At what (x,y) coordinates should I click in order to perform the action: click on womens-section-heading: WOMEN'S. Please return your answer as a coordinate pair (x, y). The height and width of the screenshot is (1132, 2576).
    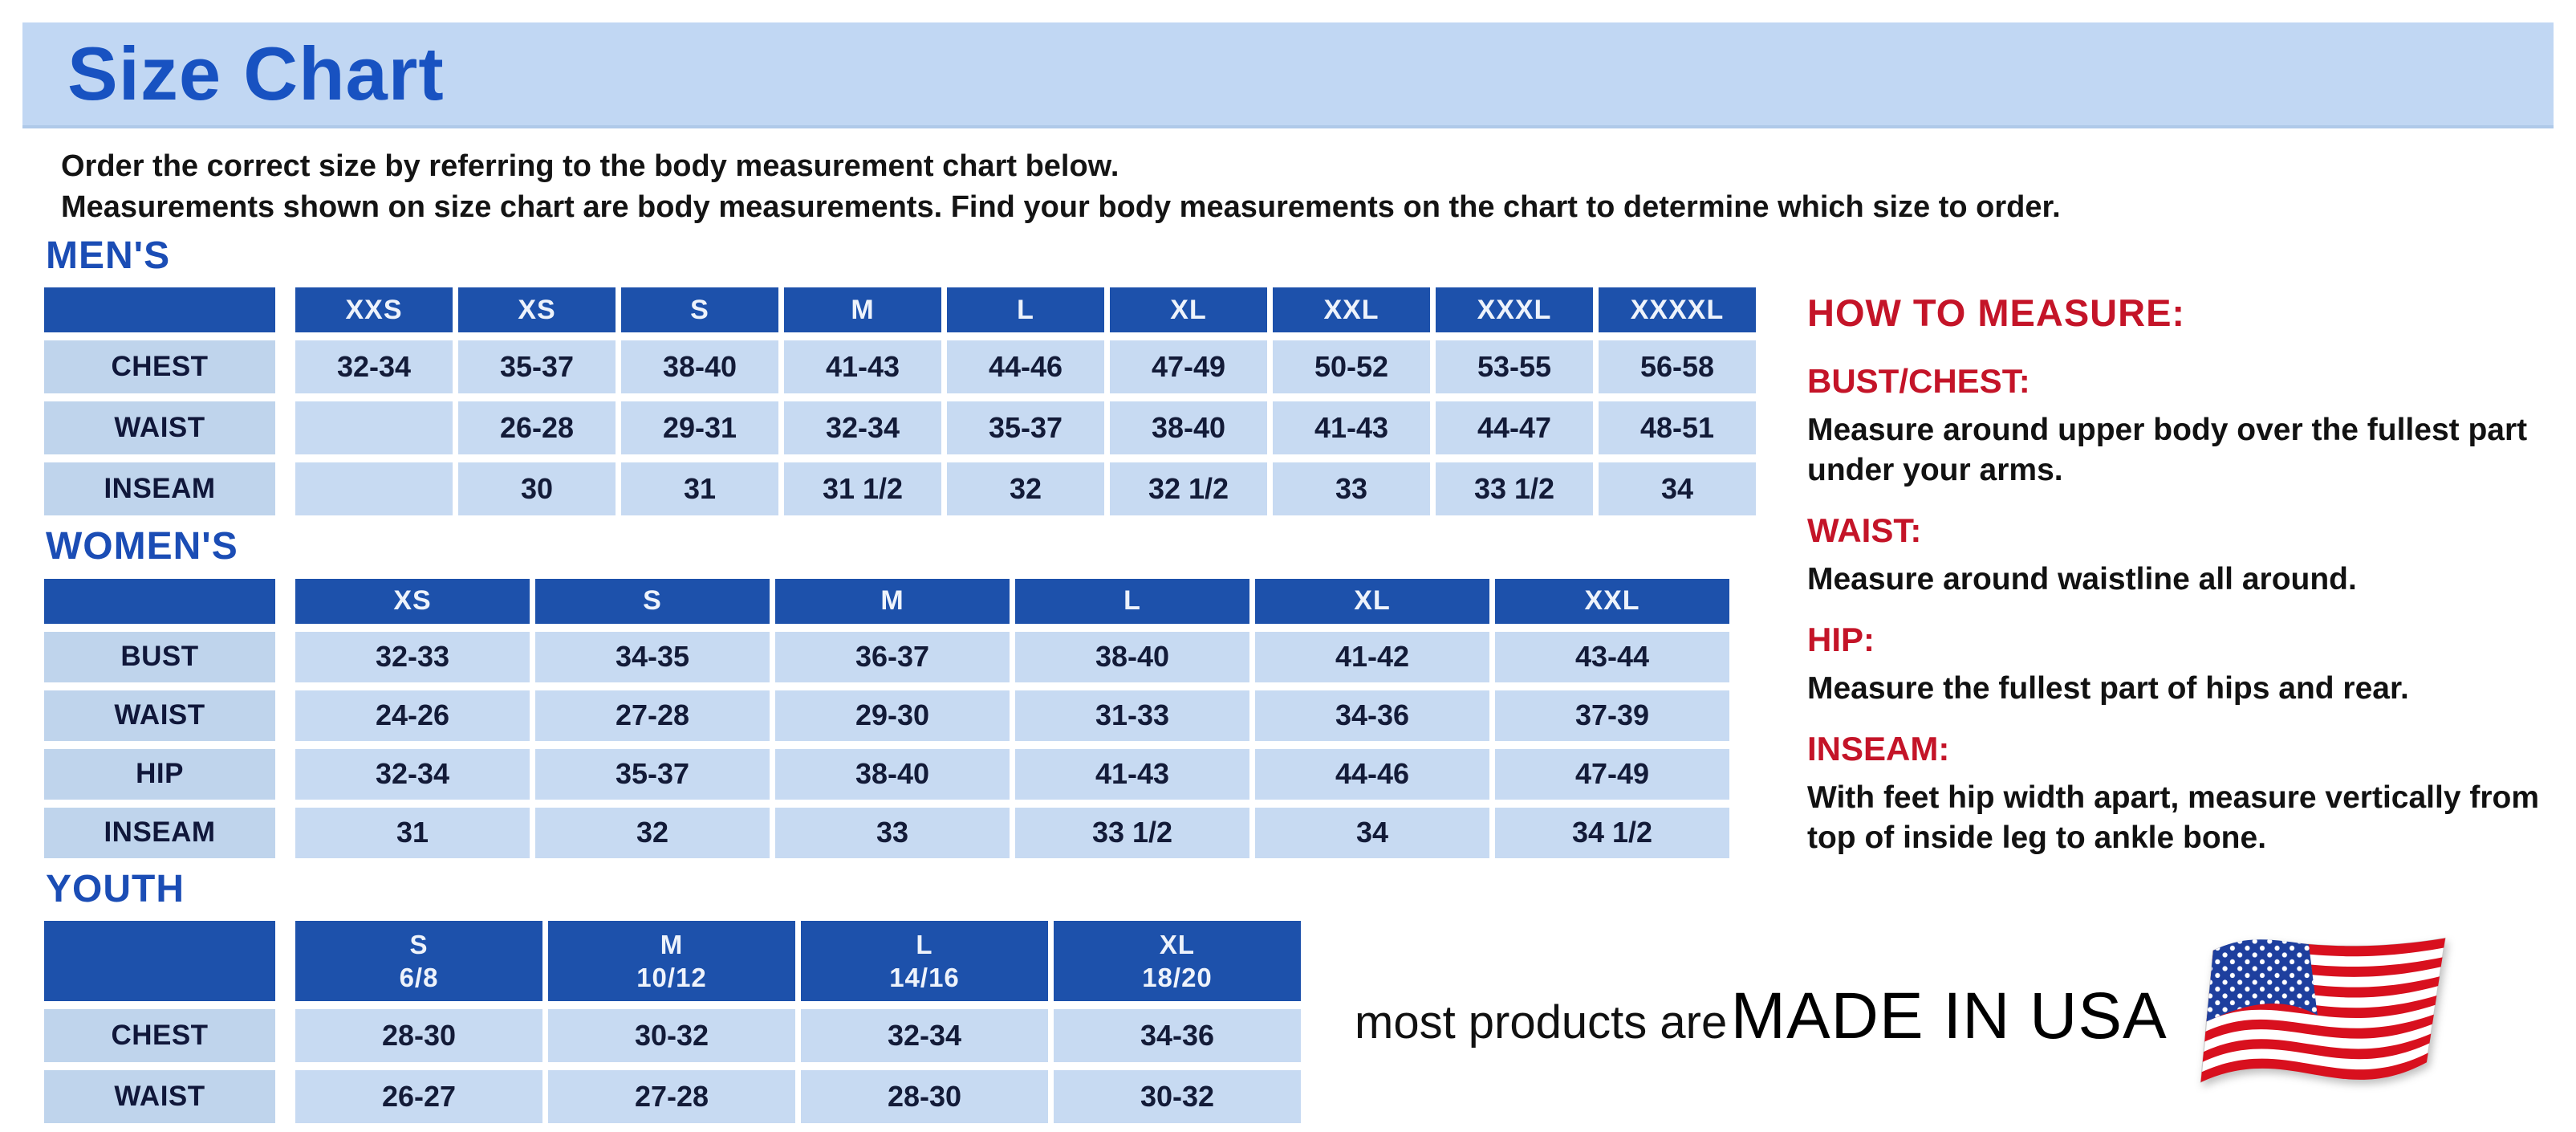
    Looking at the image, I should click on (142, 546).